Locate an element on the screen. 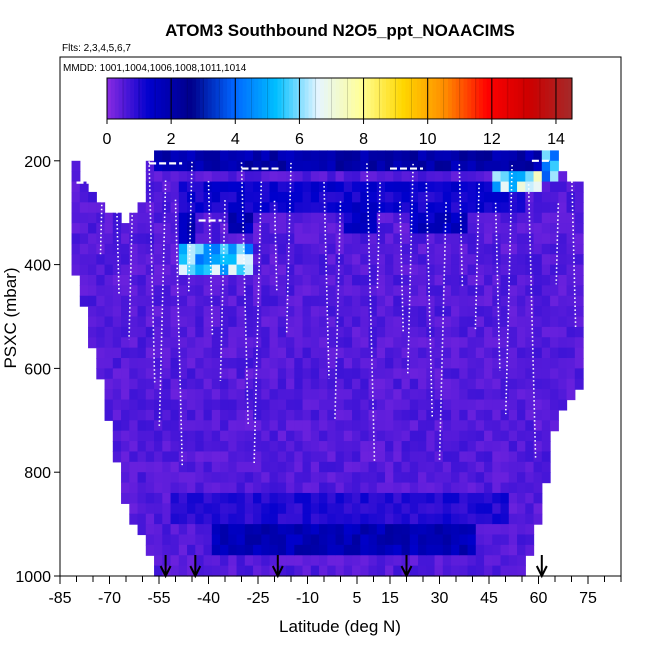 Image resolution: width=650 pixels, height=650 pixels. x-tick-label: 75 is located at coordinates (588, 598).